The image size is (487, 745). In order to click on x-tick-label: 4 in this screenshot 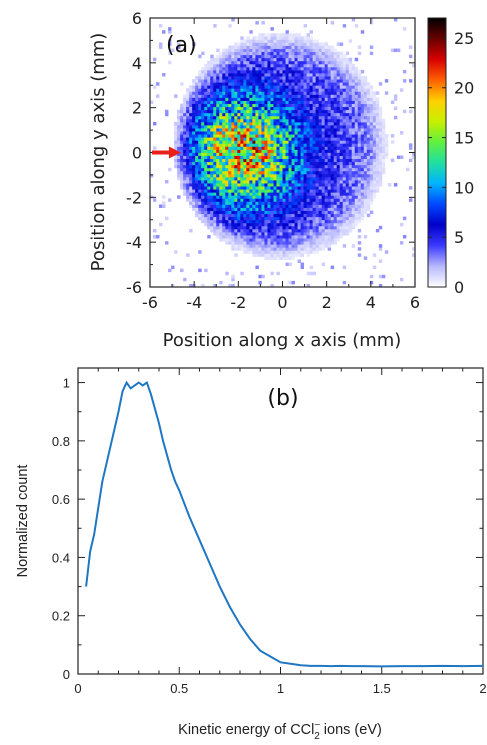, I will do `click(371, 302)`.